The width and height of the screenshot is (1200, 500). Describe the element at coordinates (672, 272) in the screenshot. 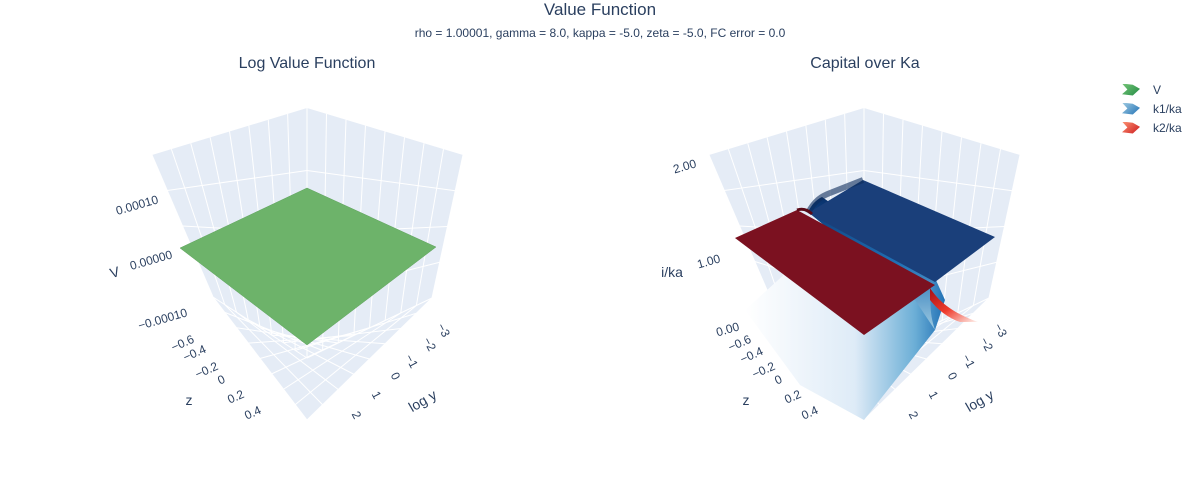

I see `scene2-zlabel: i/ka` at that location.